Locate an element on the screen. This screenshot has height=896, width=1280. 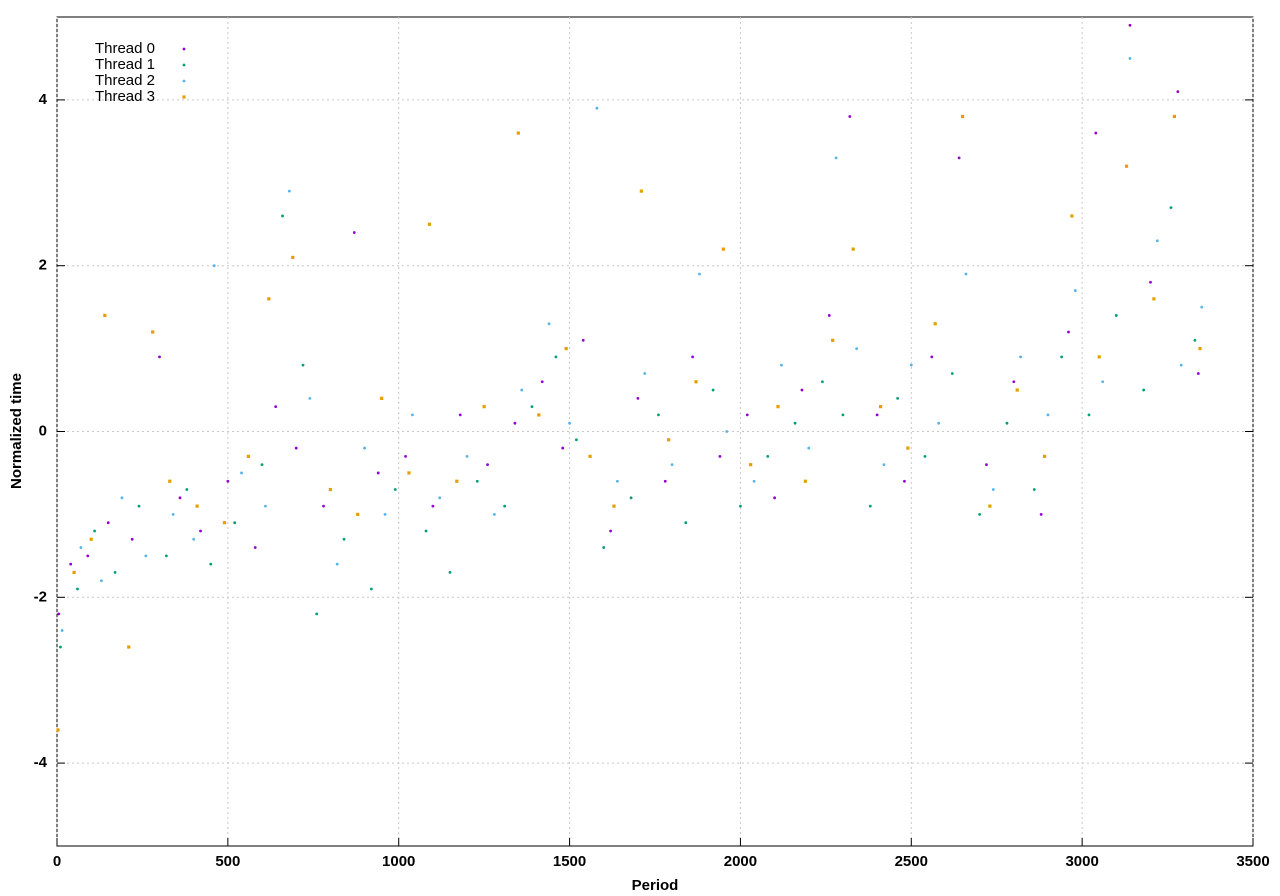
y-tick-label: 4 is located at coordinates (43, 99).